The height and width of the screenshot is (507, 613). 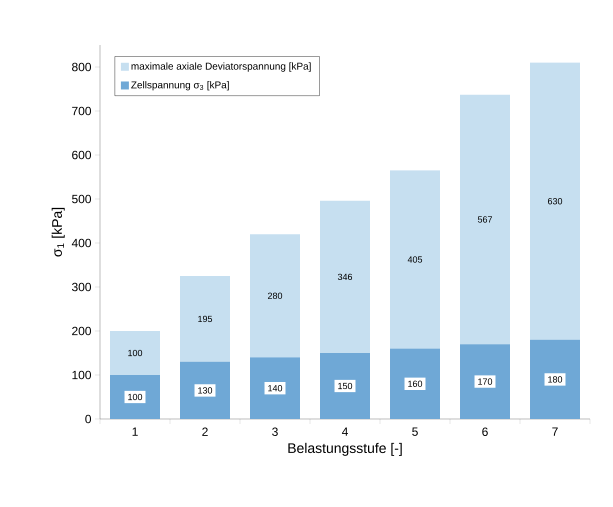 I want to click on x-tick-label: 3, so click(x=275, y=432).